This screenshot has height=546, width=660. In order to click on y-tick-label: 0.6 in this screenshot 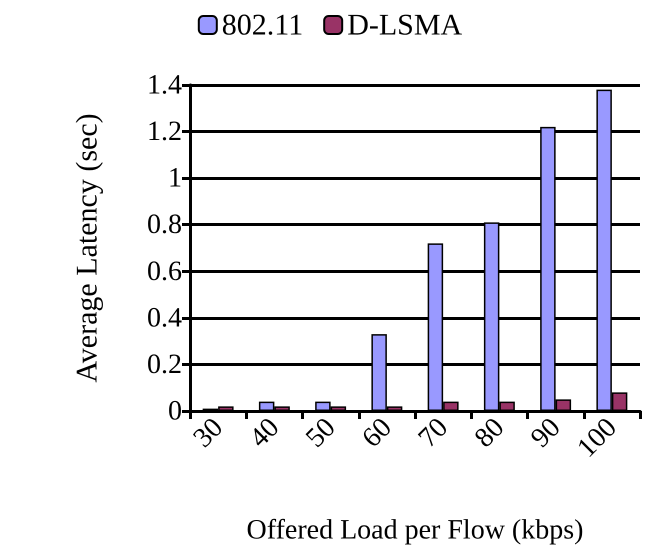, I will do `click(164, 271)`.